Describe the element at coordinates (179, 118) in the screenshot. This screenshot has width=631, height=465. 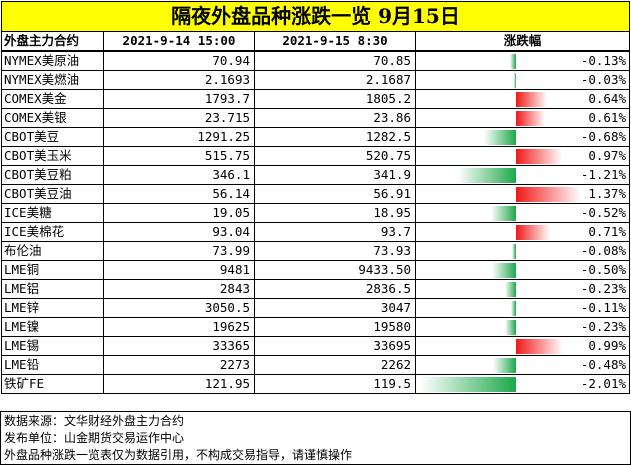
I see `row-prev-price: 23.715` at that location.